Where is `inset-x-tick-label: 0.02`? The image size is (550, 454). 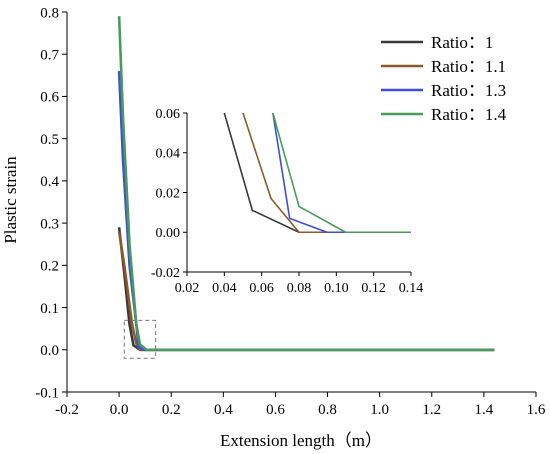
inset-x-tick-label: 0.02 is located at coordinates (187, 288).